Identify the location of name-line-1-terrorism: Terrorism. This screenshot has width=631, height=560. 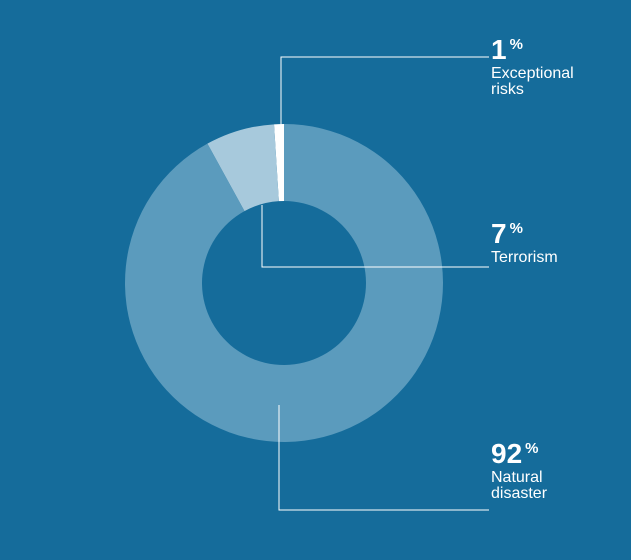
(524, 257).